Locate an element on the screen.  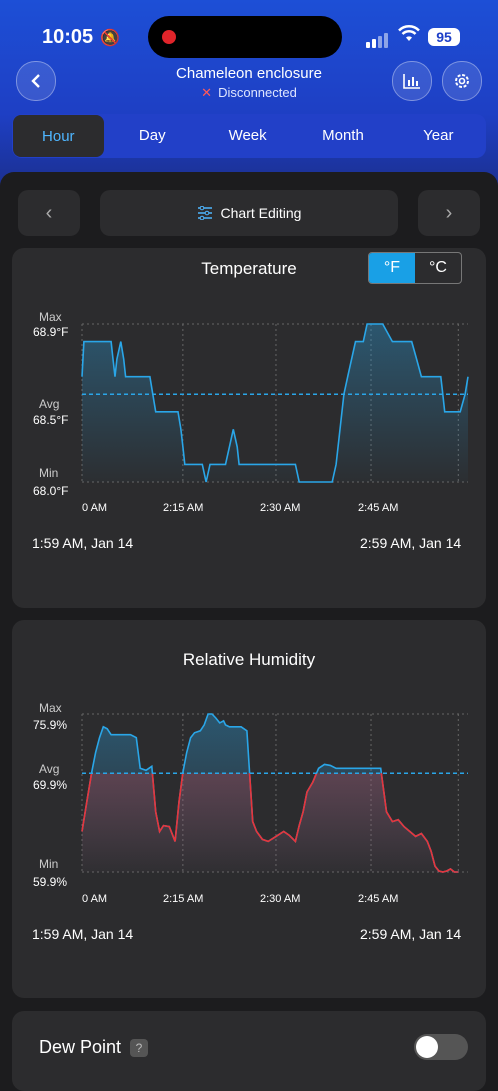
toggle-knob is located at coordinates (427, 1047).